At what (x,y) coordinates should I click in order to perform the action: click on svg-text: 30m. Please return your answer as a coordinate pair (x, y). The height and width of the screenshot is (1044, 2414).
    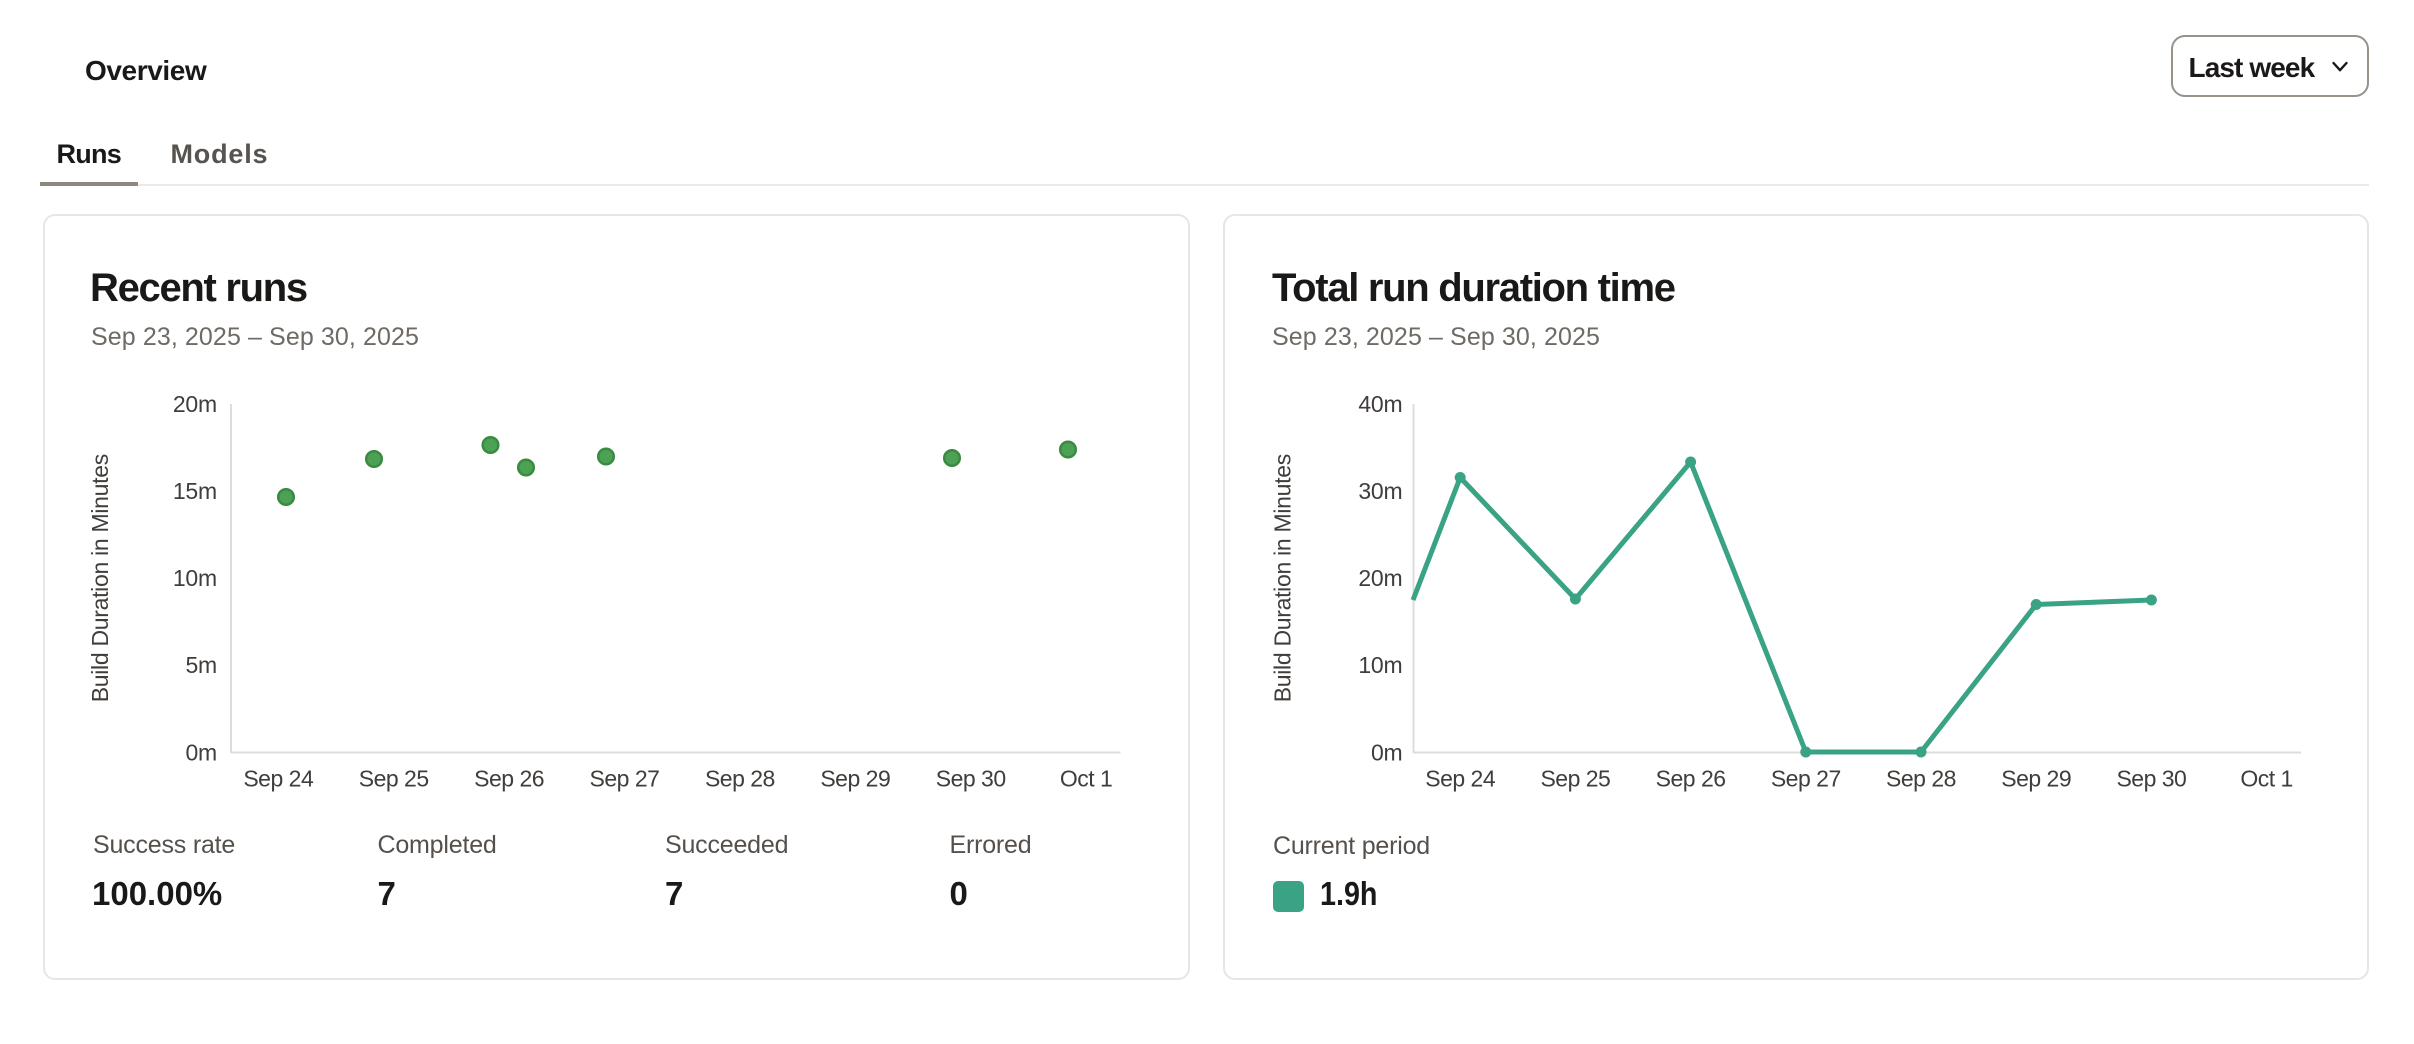
    Looking at the image, I should click on (1380, 491).